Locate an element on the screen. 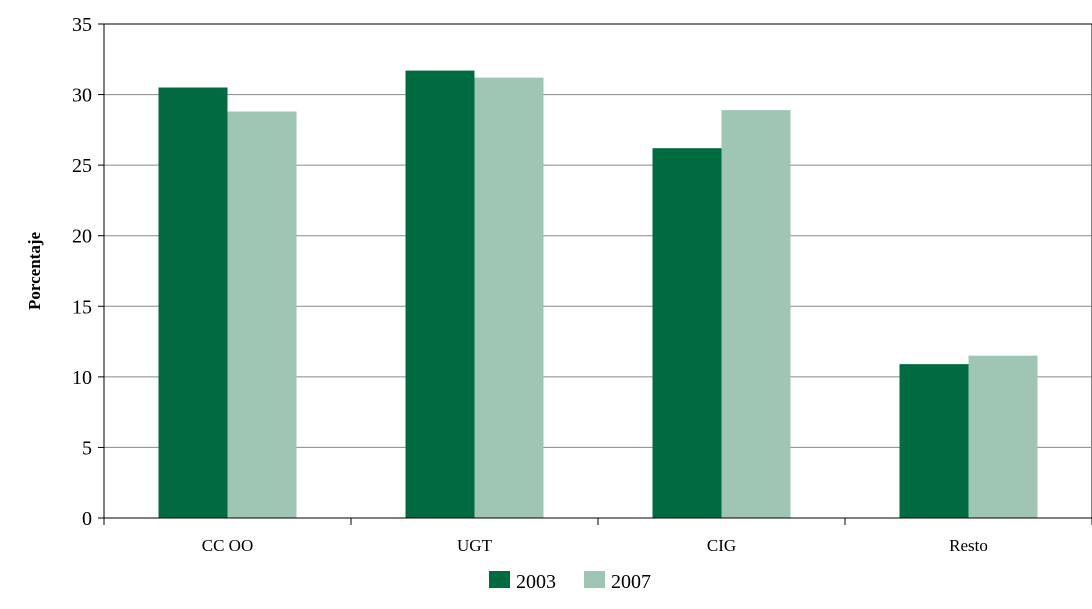 Image resolution: width=1092 pixels, height=609 pixels. bar-2003-UGT is located at coordinates (440, 294).